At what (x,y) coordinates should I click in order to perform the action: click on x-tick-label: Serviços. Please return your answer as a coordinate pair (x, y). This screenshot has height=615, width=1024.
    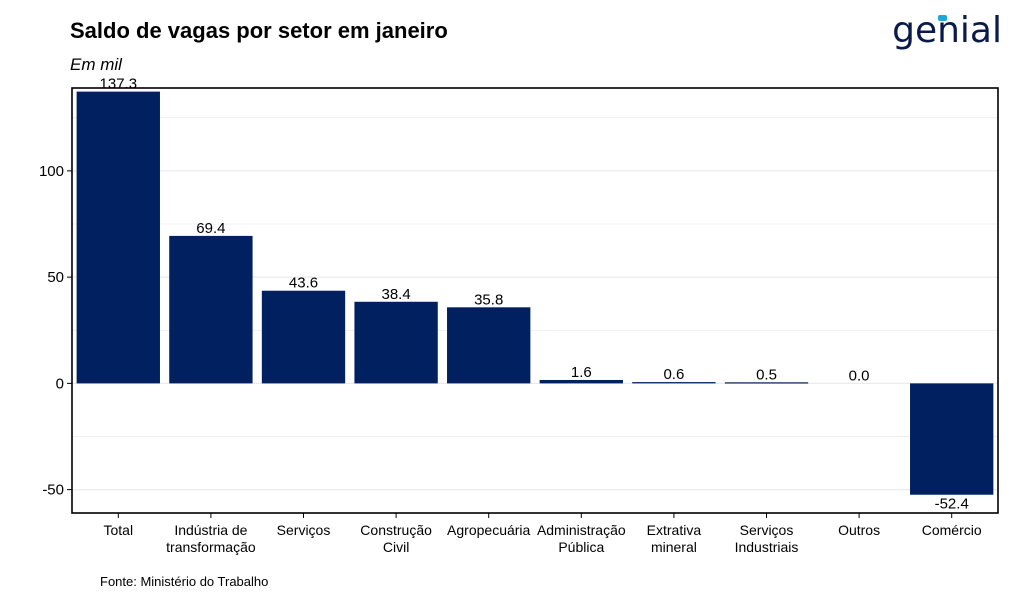
    Looking at the image, I should click on (304, 530).